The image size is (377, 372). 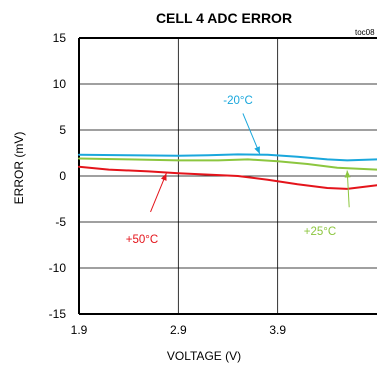 What do you see at coordinates (227, 157) in the screenshot?
I see `series-line-20c` at bounding box center [227, 157].